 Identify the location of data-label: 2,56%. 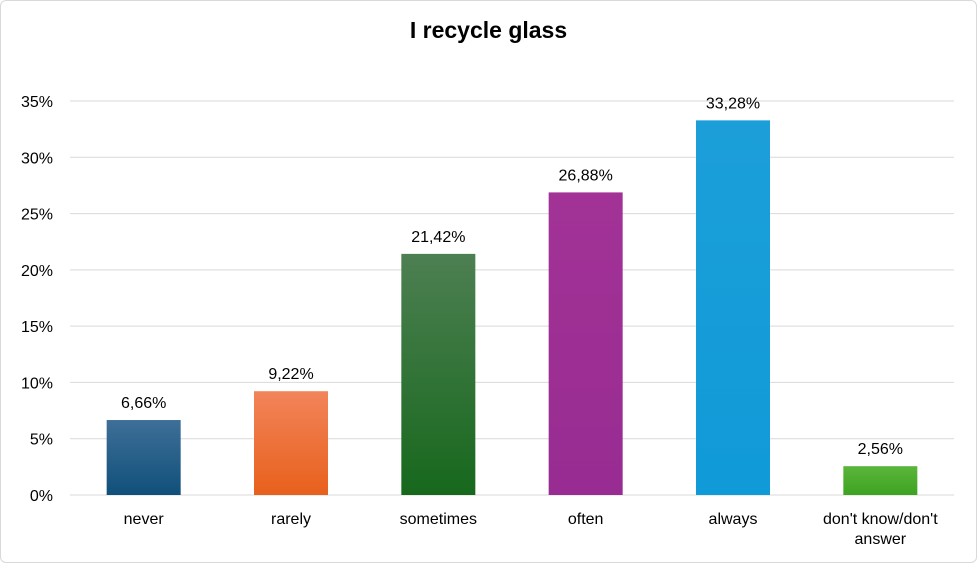
(880, 449).